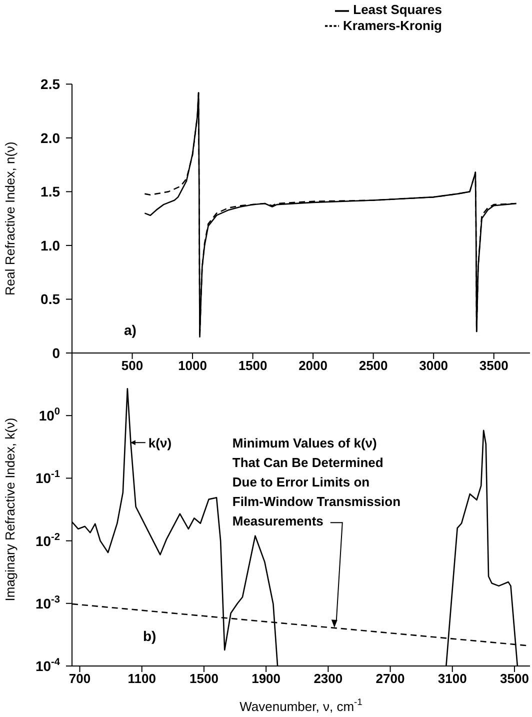 The height and width of the screenshot is (717, 532). What do you see at coordinates (79, 678) in the screenshot?
I see `x-tick-label: 700` at bounding box center [79, 678].